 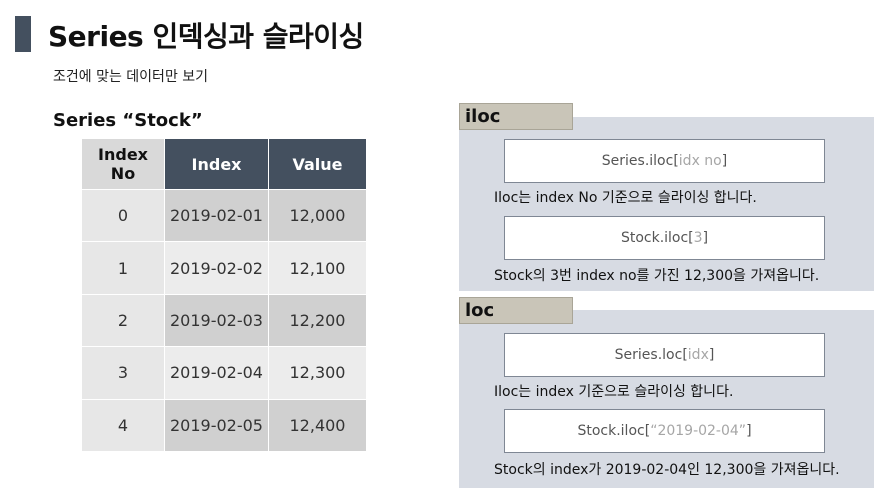 What do you see at coordinates (724, 161) in the screenshot?
I see `iloc-syntax-close: ]` at bounding box center [724, 161].